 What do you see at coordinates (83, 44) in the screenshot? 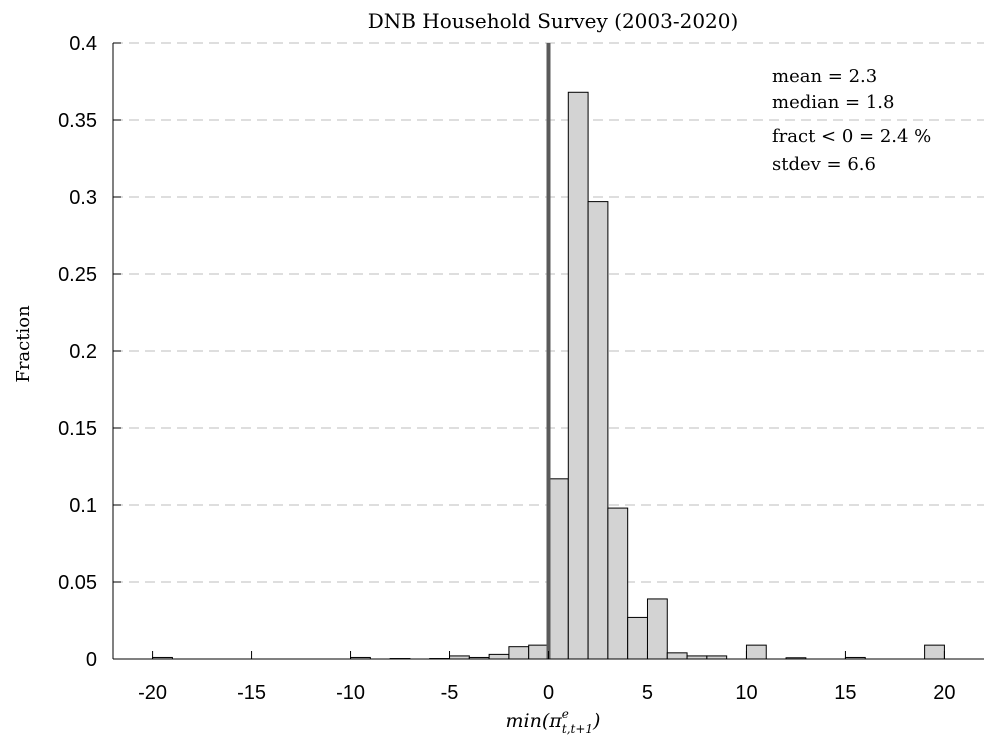
I see `y-tick-label-8: 0.4` at bounding box center [83, 44].